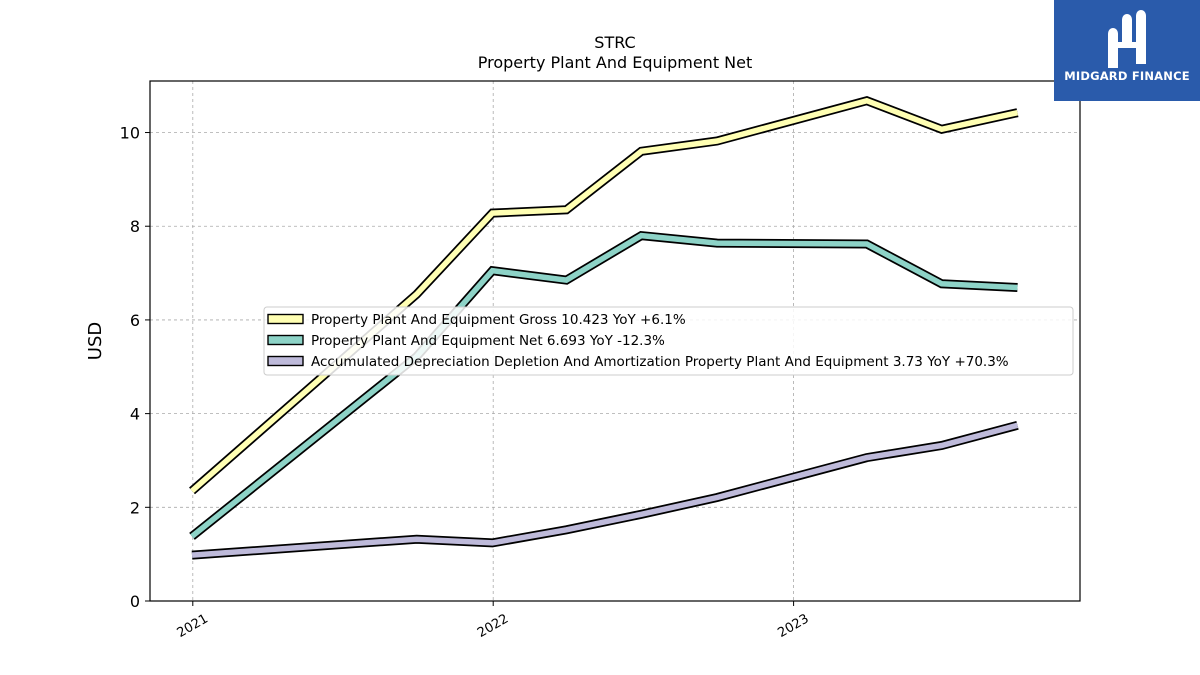  Describe the element at coordinates (135, 507) in the screenshot. I see `y-tick-label: 2` at that location.